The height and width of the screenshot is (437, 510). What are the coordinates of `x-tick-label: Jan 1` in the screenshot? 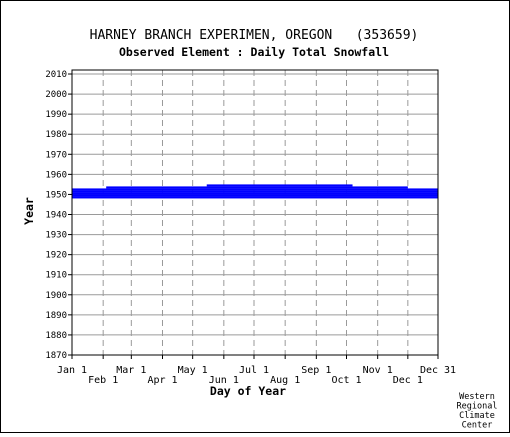 It's located at (72, 370).